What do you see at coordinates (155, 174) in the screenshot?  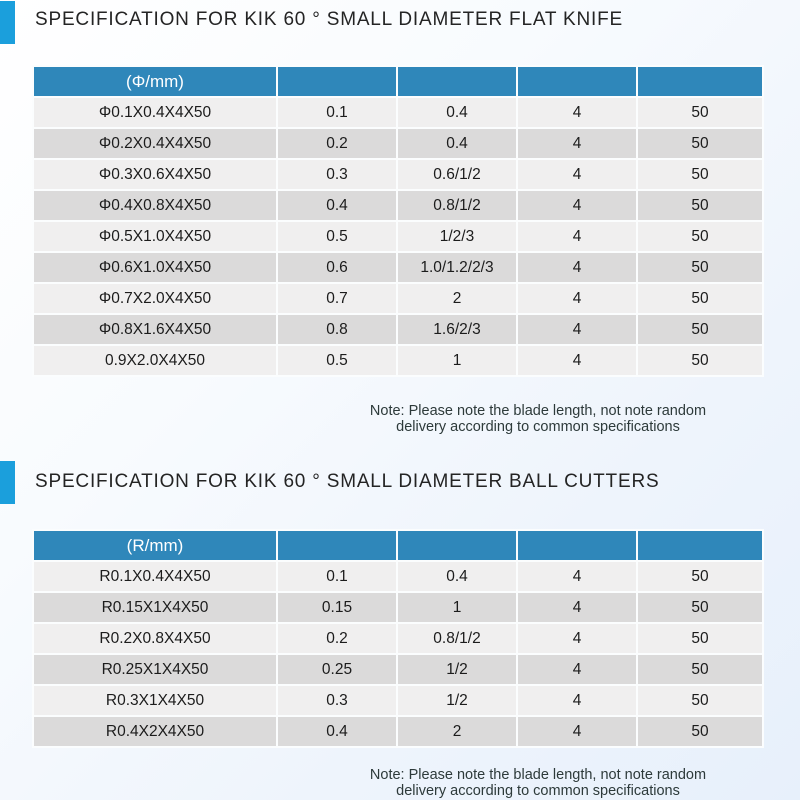 I see `table-cell: Φ0.3X0.6X4X50` at bounding box center [155, 174].